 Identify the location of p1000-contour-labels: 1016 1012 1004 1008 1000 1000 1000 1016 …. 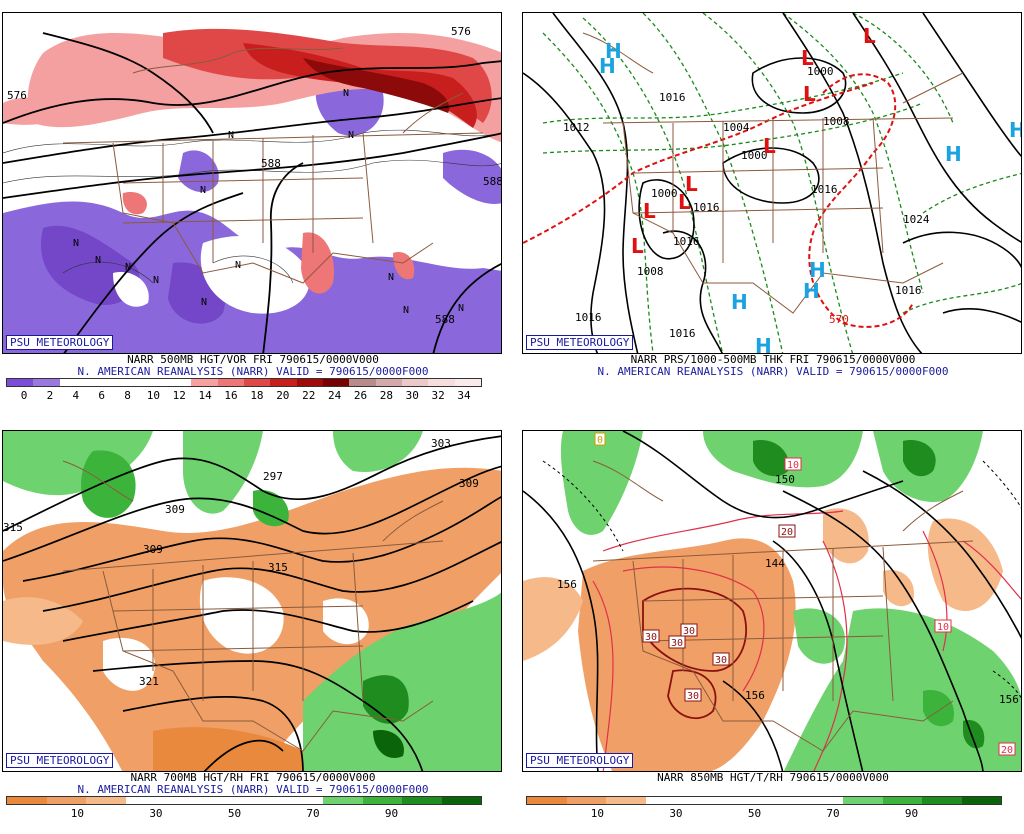
(746, 202).